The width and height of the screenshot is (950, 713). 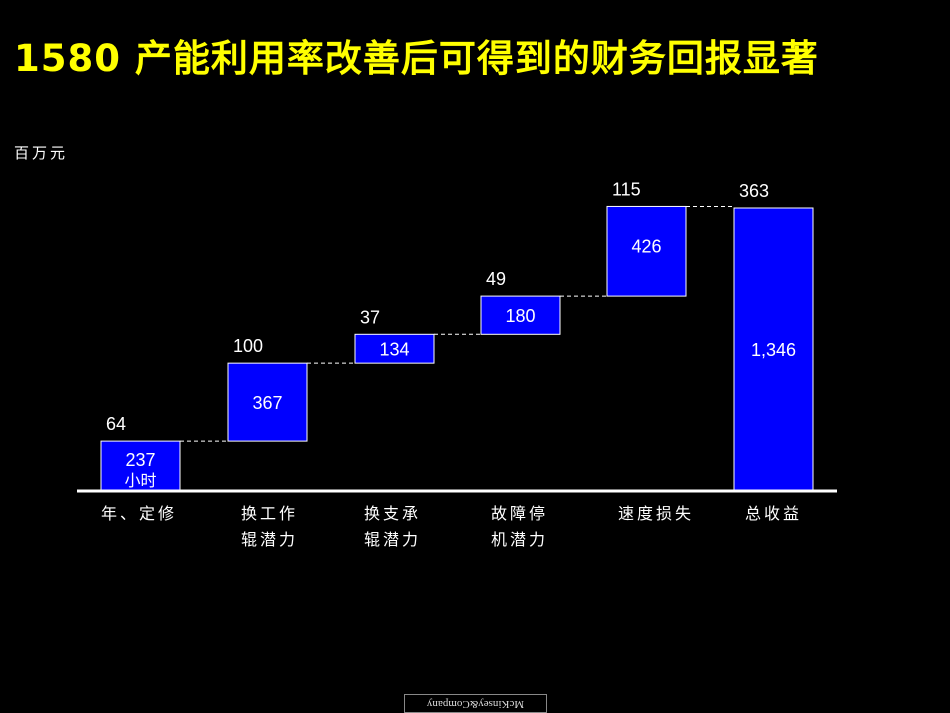 I want to click on bar-inner-label: 1,346, so click(x=773, y=350).